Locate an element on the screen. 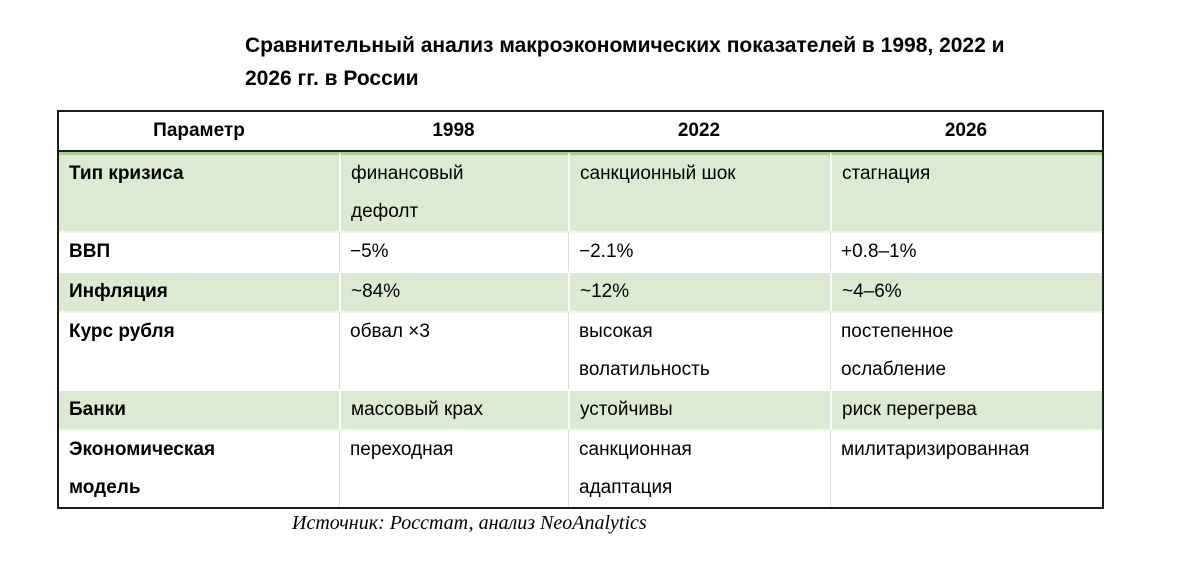 This screenshot has width=1200, height=561. table-row-gdp: ВВП −5% −2.1% +0.8–1% is located at coordinates (580, 251).